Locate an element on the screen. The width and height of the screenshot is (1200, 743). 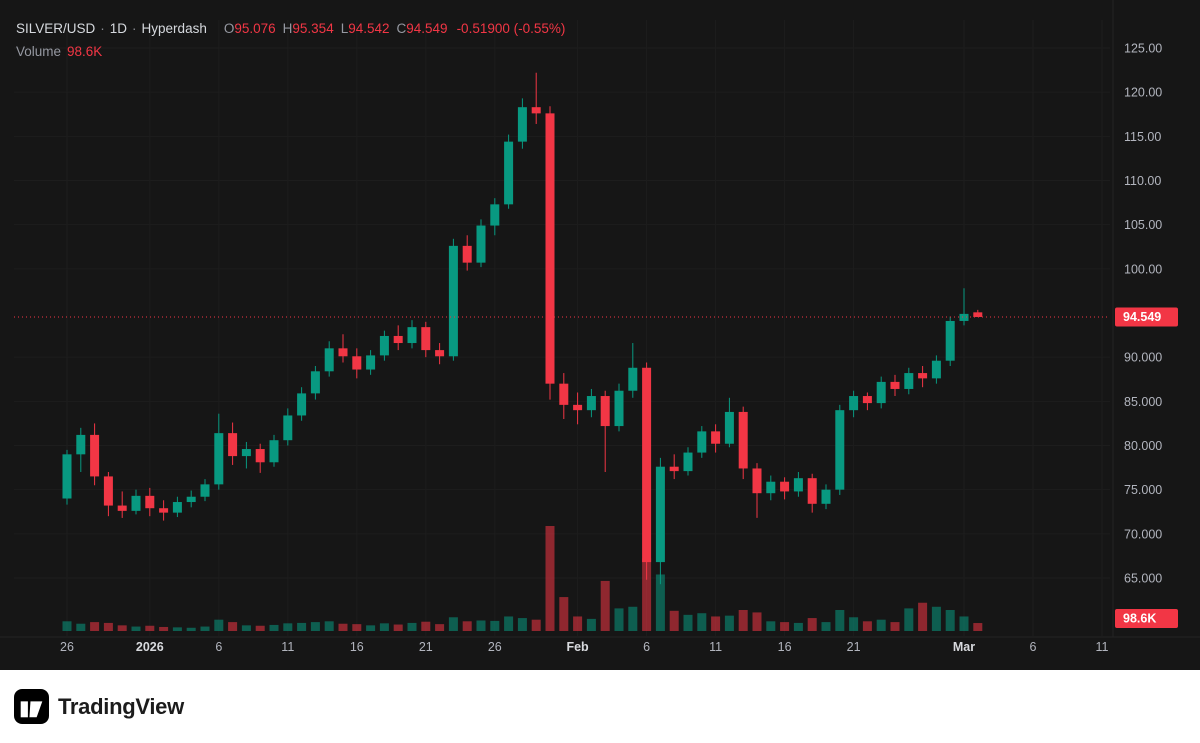
high-label: H is located at coordinates (287, 28).